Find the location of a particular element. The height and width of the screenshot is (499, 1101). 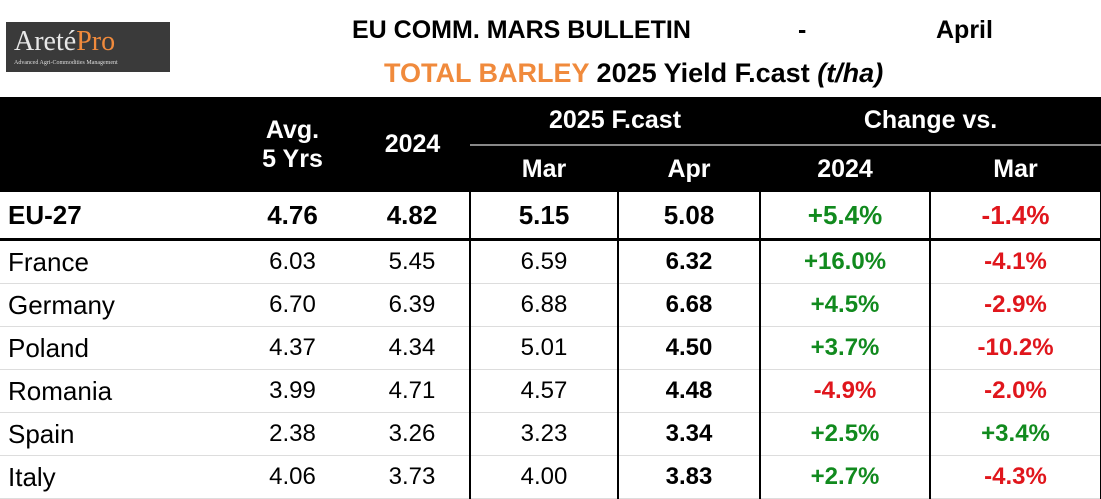

month: April is located at coordinates (964, 30).